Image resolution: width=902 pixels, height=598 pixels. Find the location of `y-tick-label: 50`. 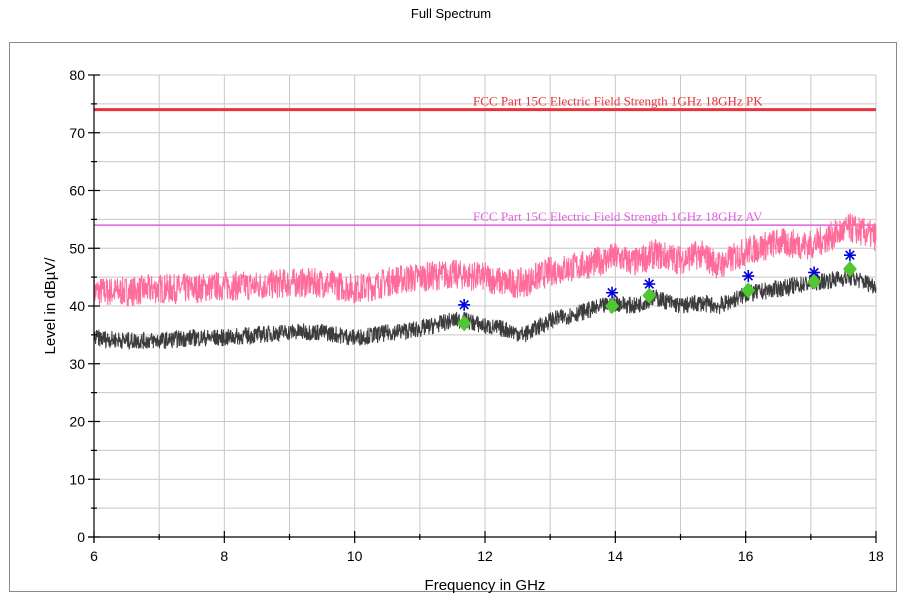

y-tick-label: 50 is located at coordinates (77, 248).